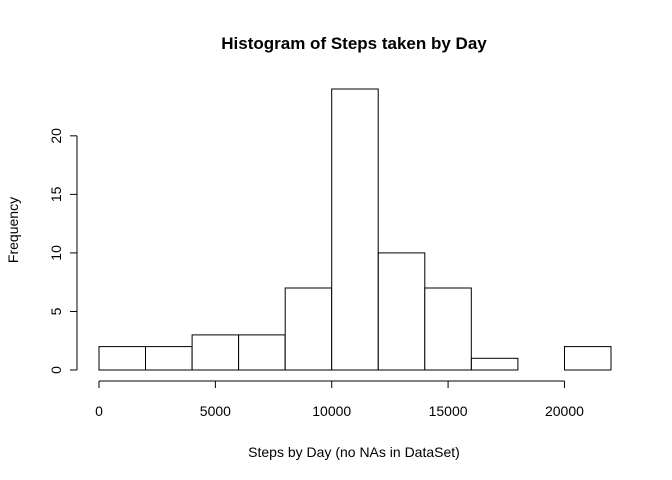  Describe the element at coordinates (56, 370) in the screenshot. I see `y-tick-label: 0` at that location.